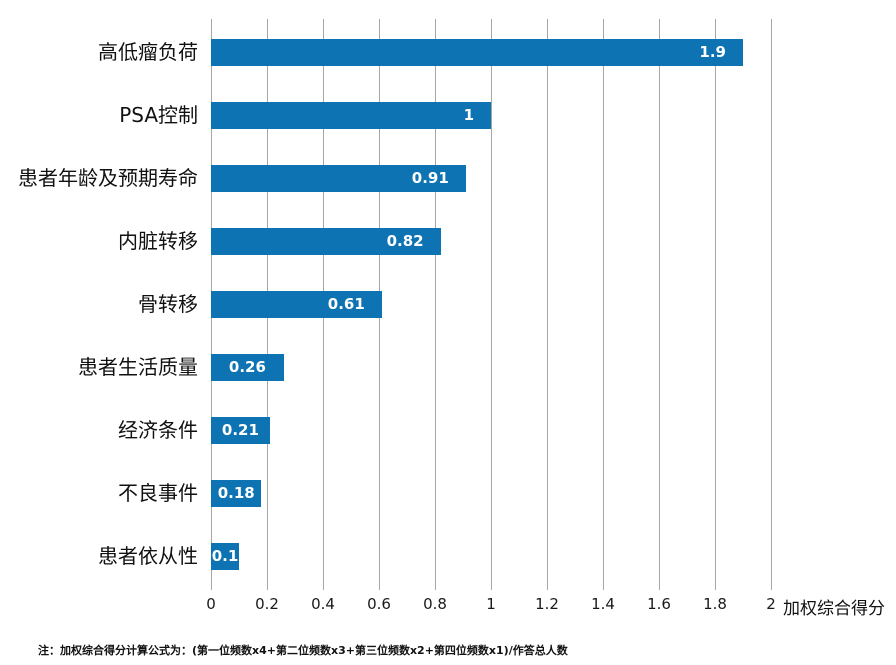  I want to click on x-tick-label: 1.8, so click(715, 604).